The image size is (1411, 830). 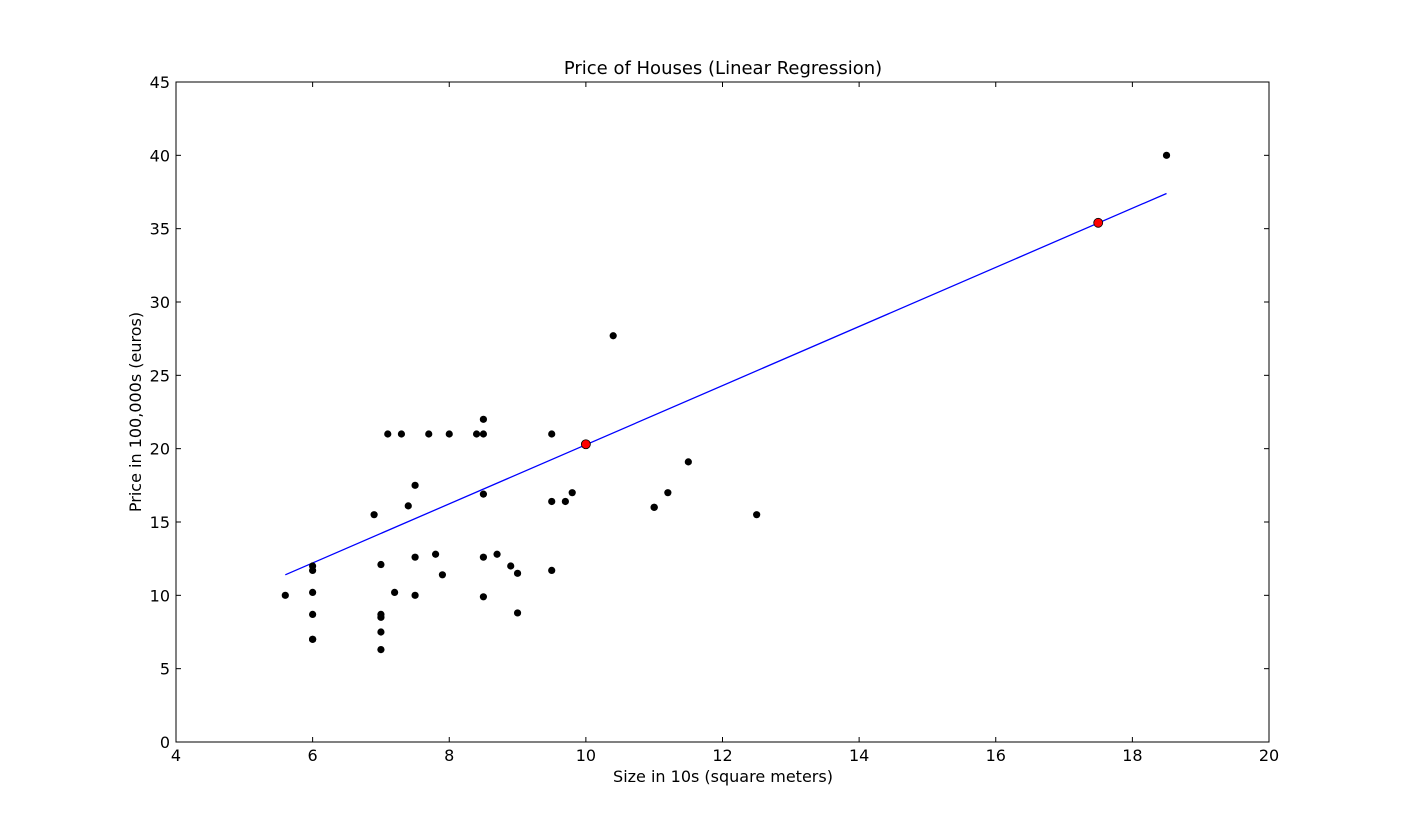 What do you see at coordinates (160, 375) in the screenshot?
I see `y-tick-label: 25` at bounding box center [160, 375].